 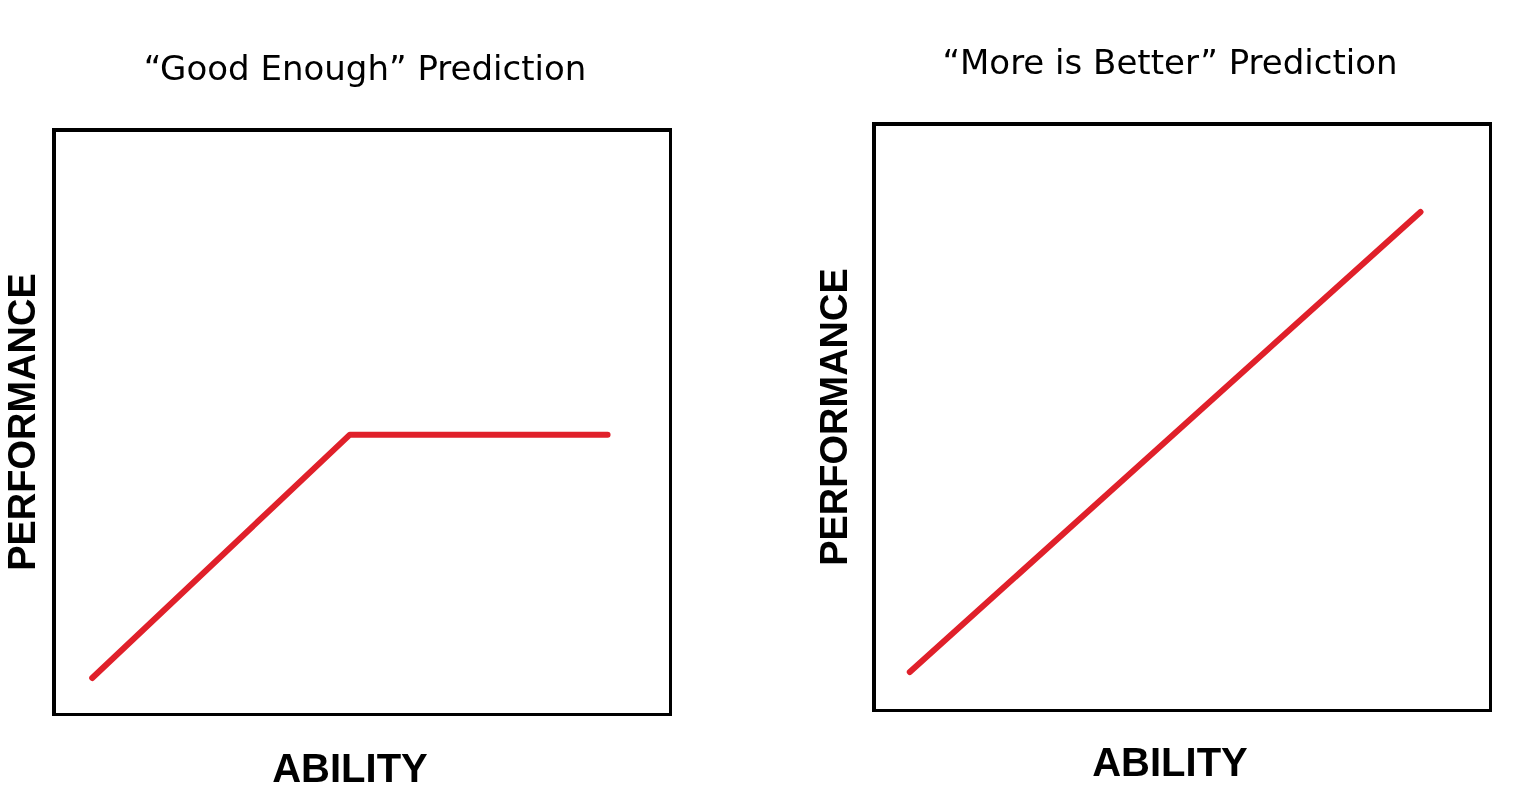 What do you see at coordinates (1170, 62) in the screenshot?
I see `chart-title: “More is Better” Prediction` at bounding box center [1170, 62].